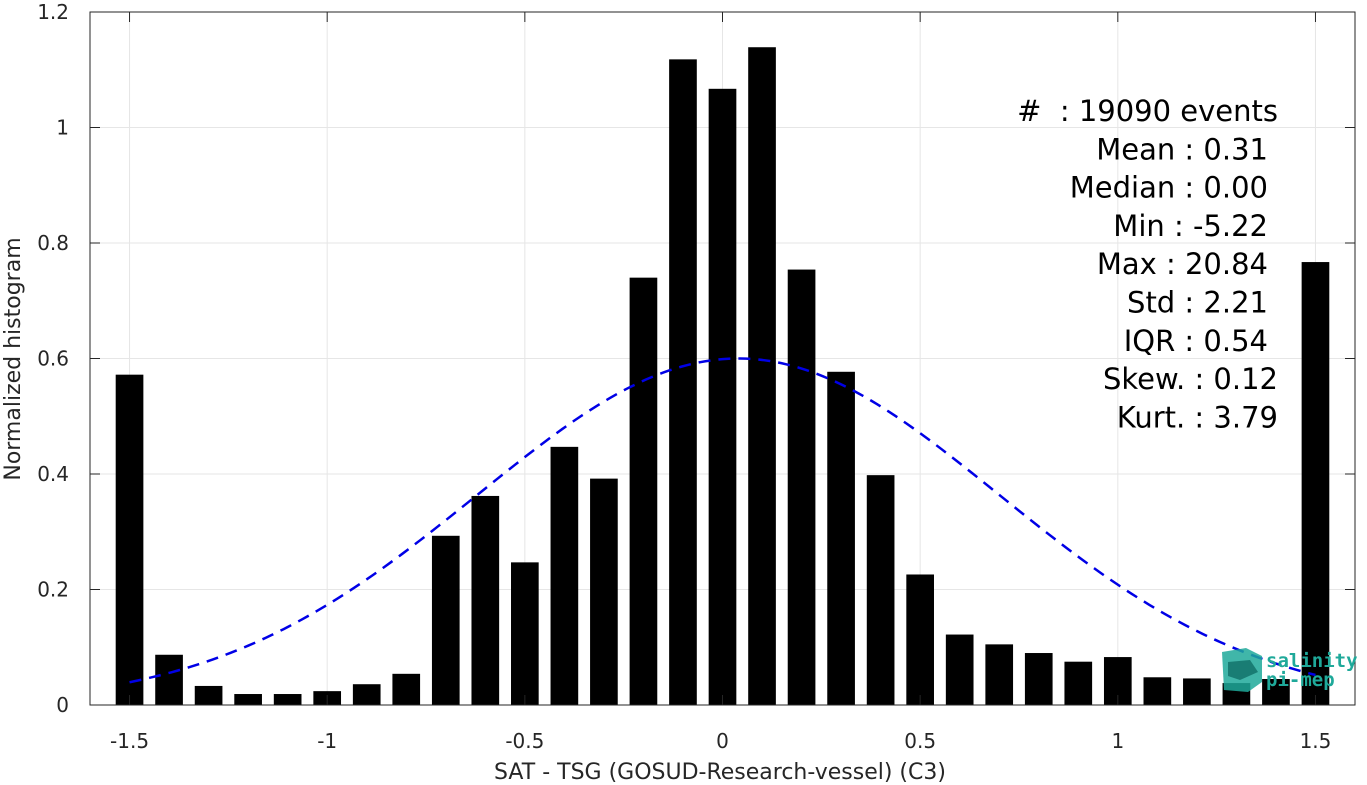 This screenshot has width=1367, height=785. I want to click on y-tick-label-2: 0.4, so click(53, 474).